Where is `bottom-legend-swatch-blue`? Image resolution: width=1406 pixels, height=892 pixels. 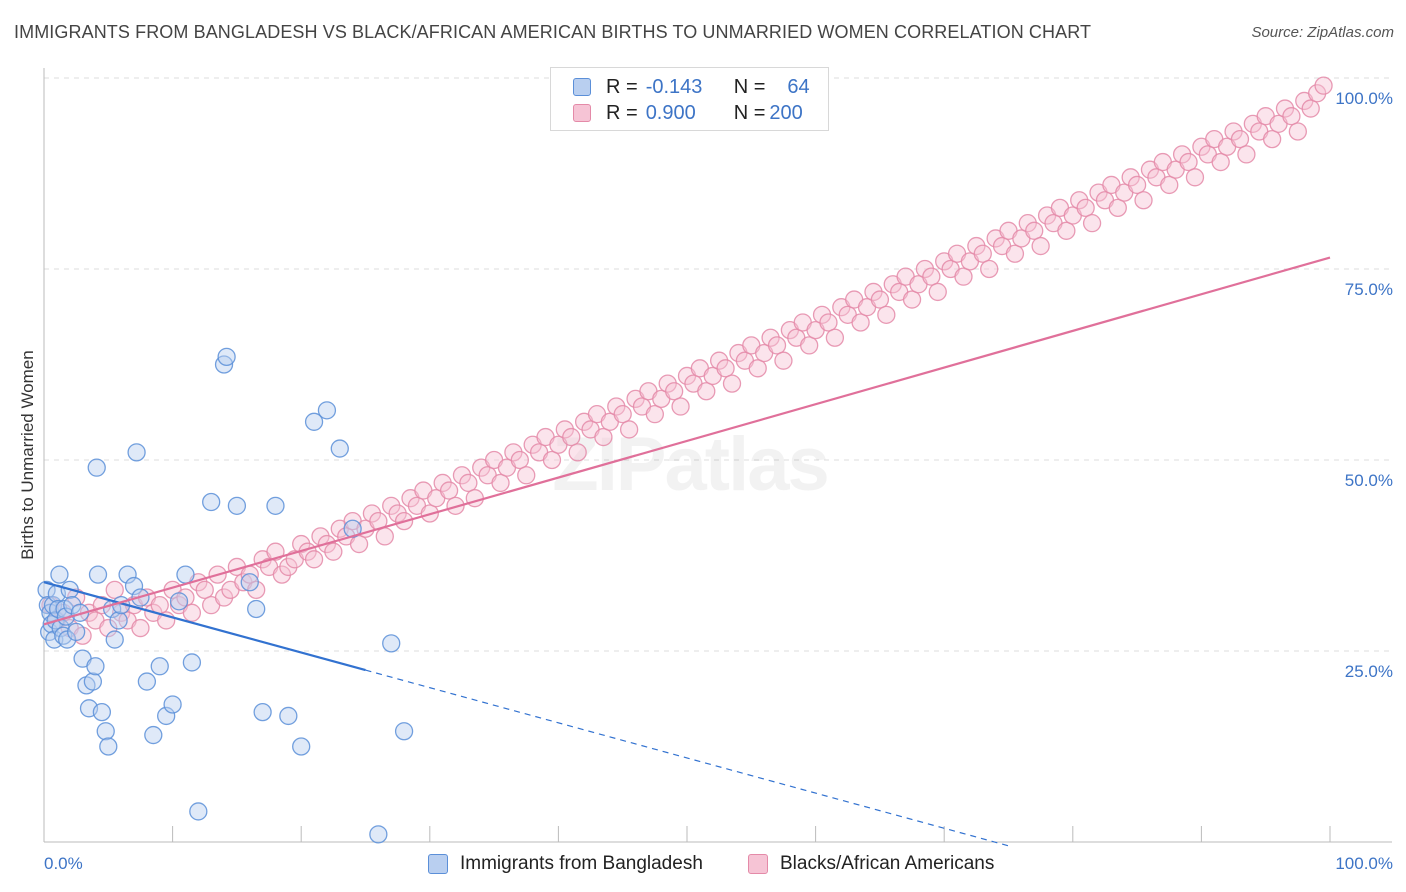 bottom-legend-swatch-blue is located at coordinates (438, 864).